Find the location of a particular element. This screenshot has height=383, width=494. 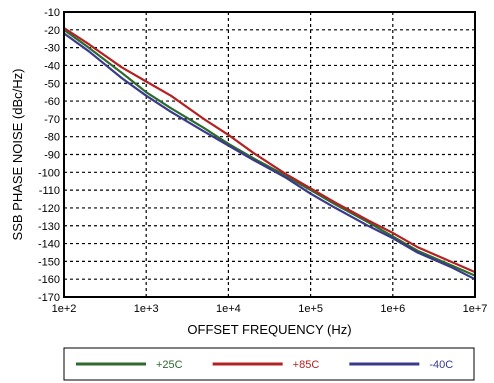

y-tick-label: -160 is located at coordinates (49, 280).